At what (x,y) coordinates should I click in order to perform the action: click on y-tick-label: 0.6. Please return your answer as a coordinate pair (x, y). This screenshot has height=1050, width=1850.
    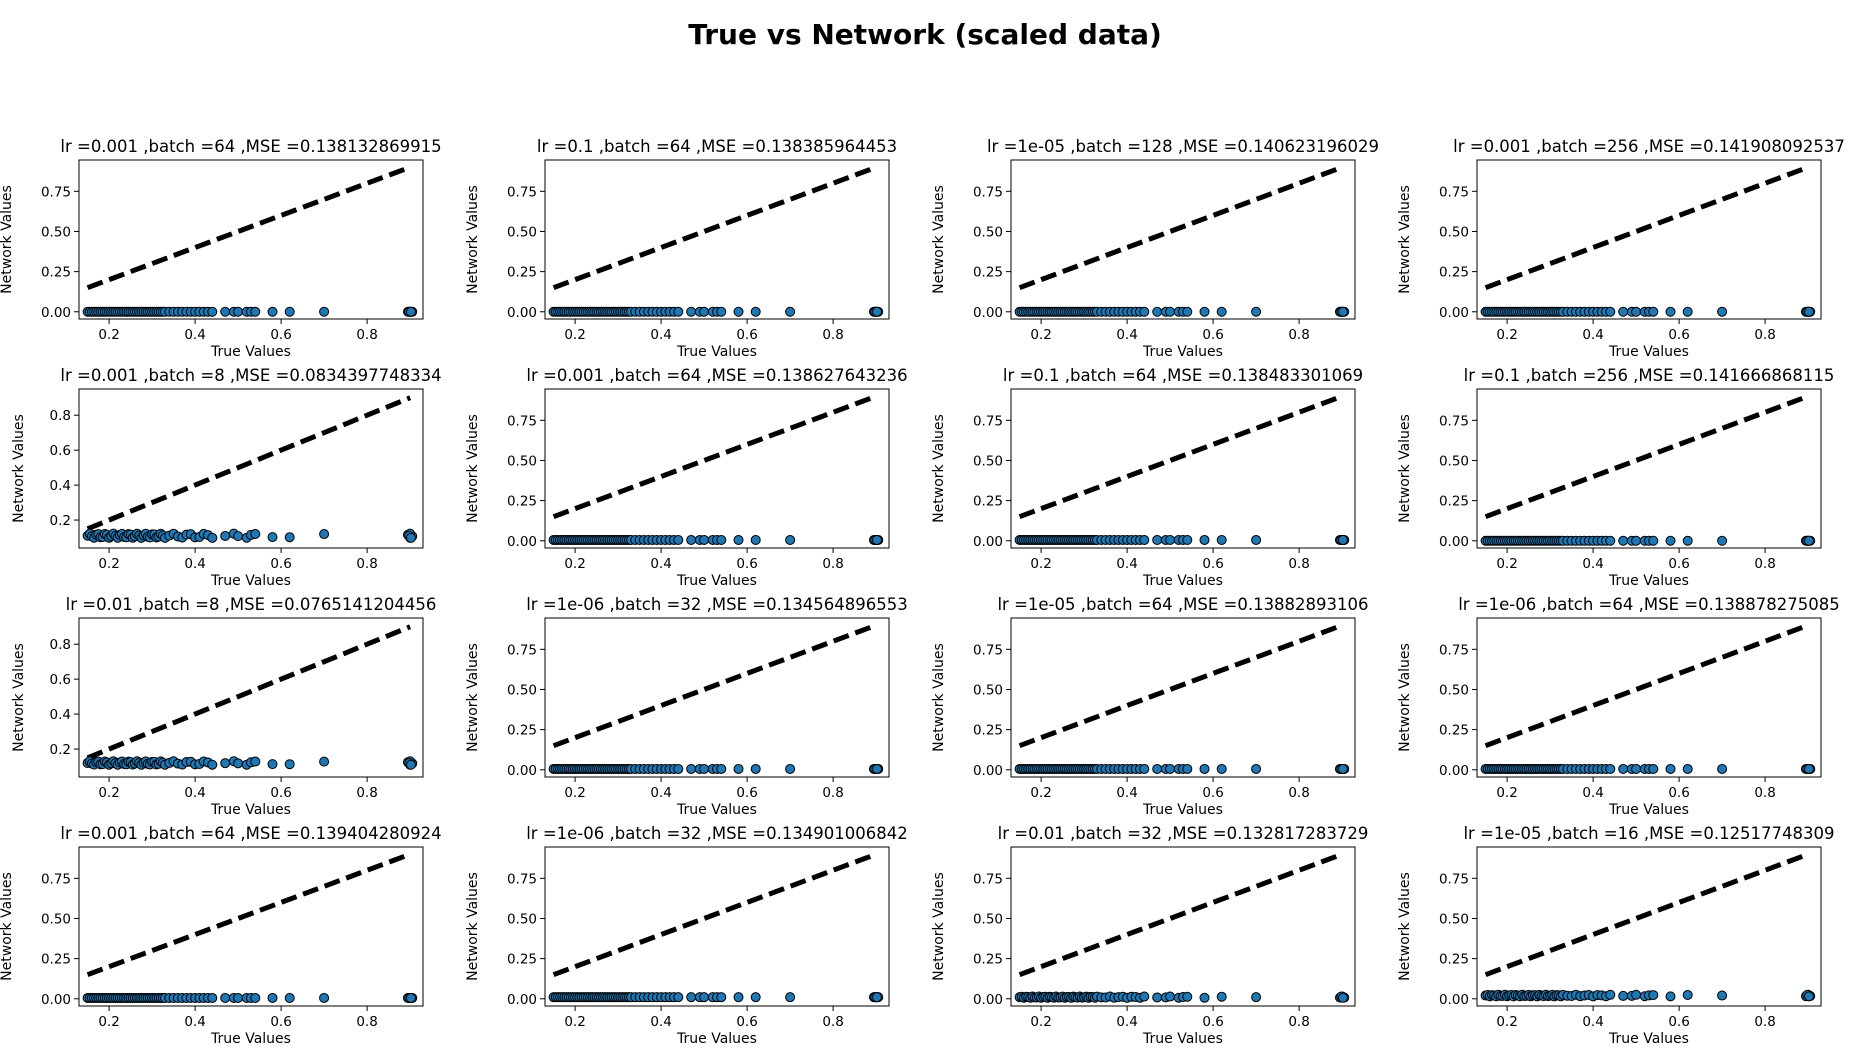
    Looking at the image, I should click on (60, 680).